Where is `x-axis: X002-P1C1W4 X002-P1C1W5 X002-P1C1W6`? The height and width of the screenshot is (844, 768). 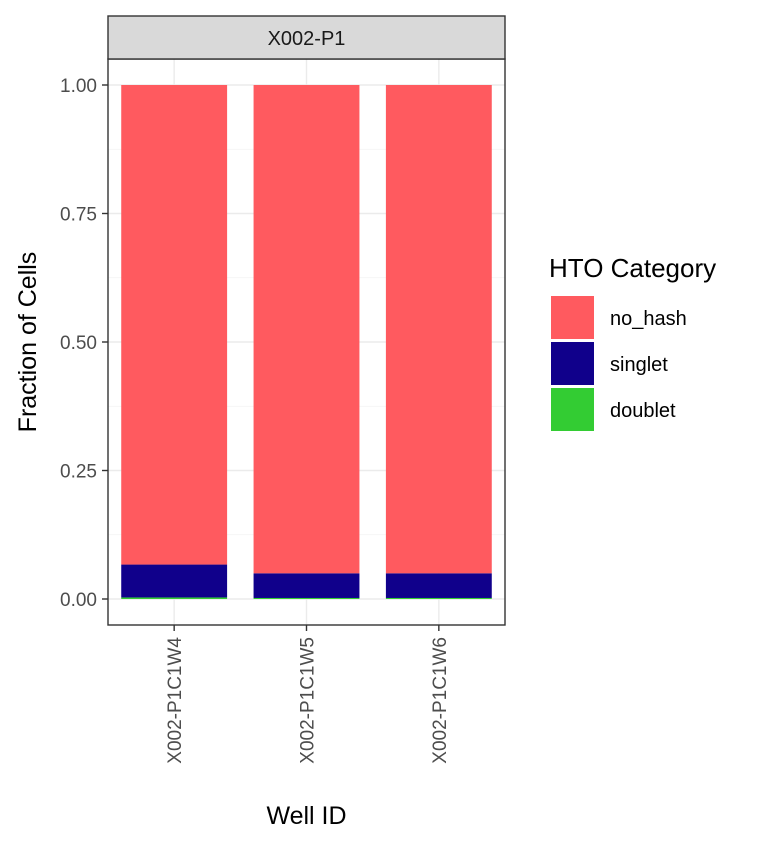 x-axis: X002-P1C1W4 X002-P1C1W5 X002-P1C1W6 is located at coordinates (308, 694).